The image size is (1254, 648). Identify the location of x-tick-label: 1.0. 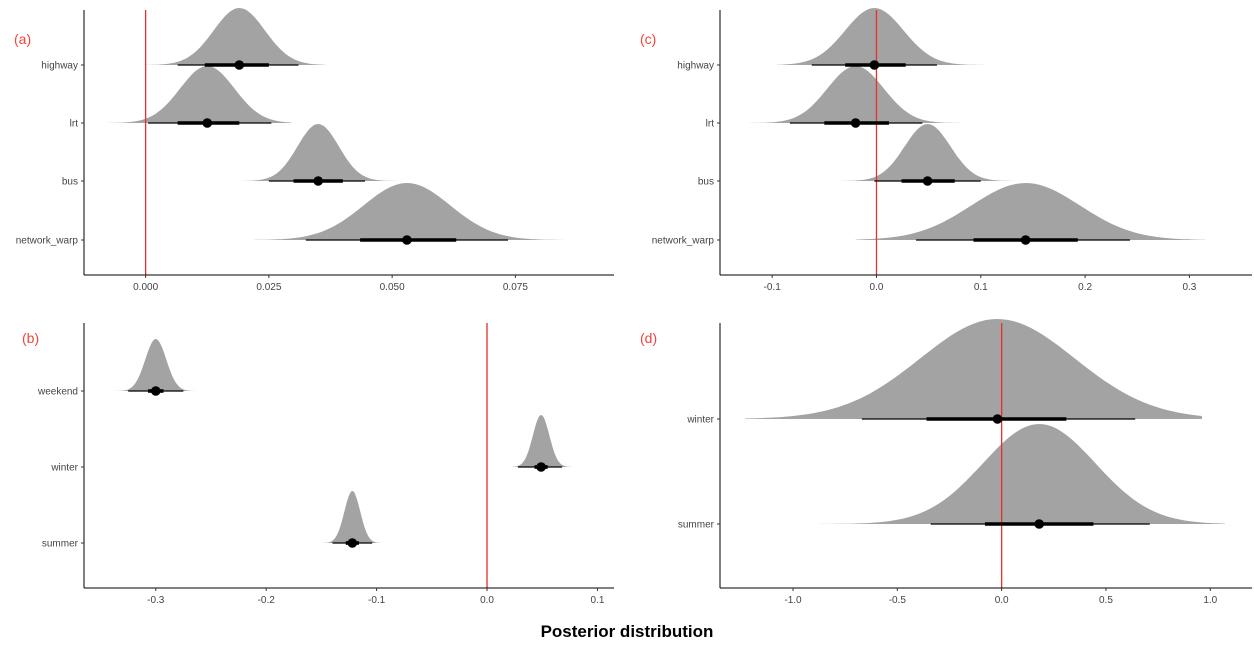
(1210, 600).